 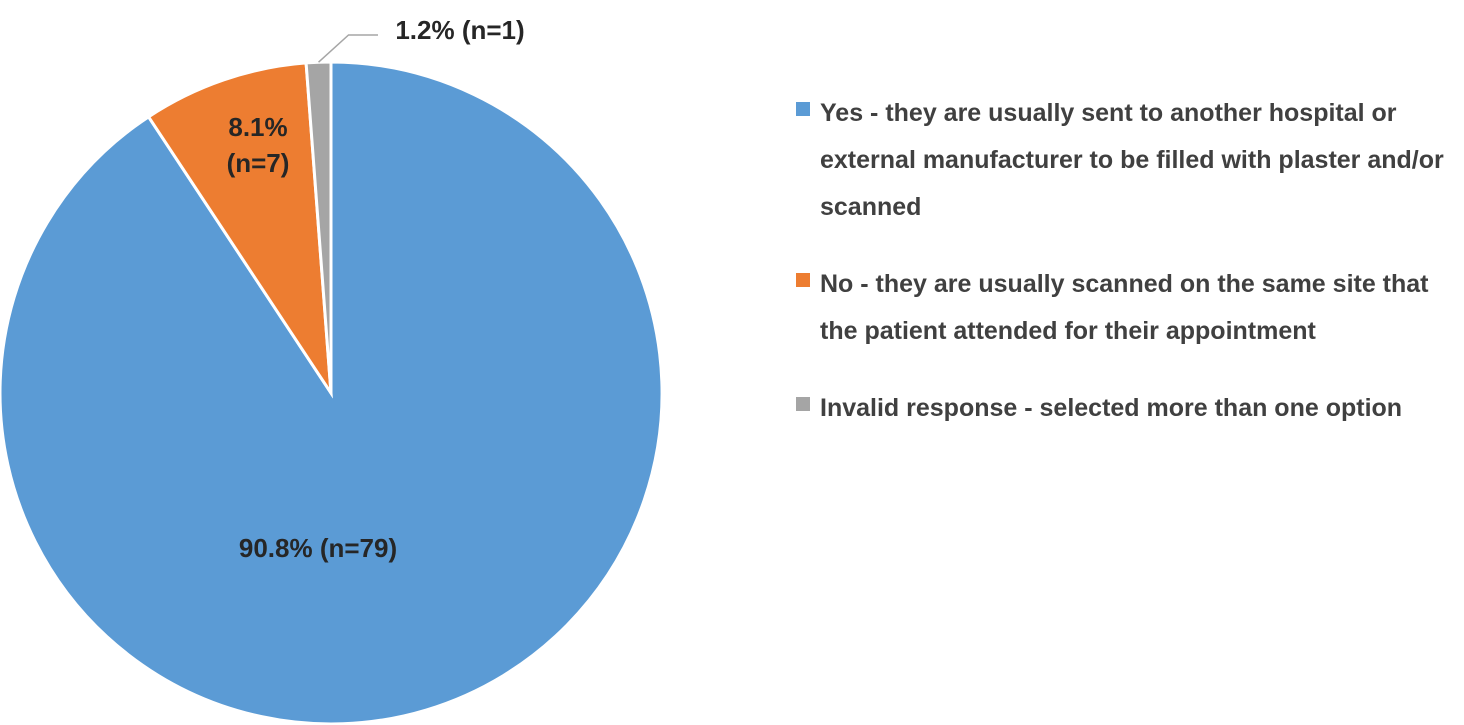 I want to click on pie-slice, so click(x=239, y=230).